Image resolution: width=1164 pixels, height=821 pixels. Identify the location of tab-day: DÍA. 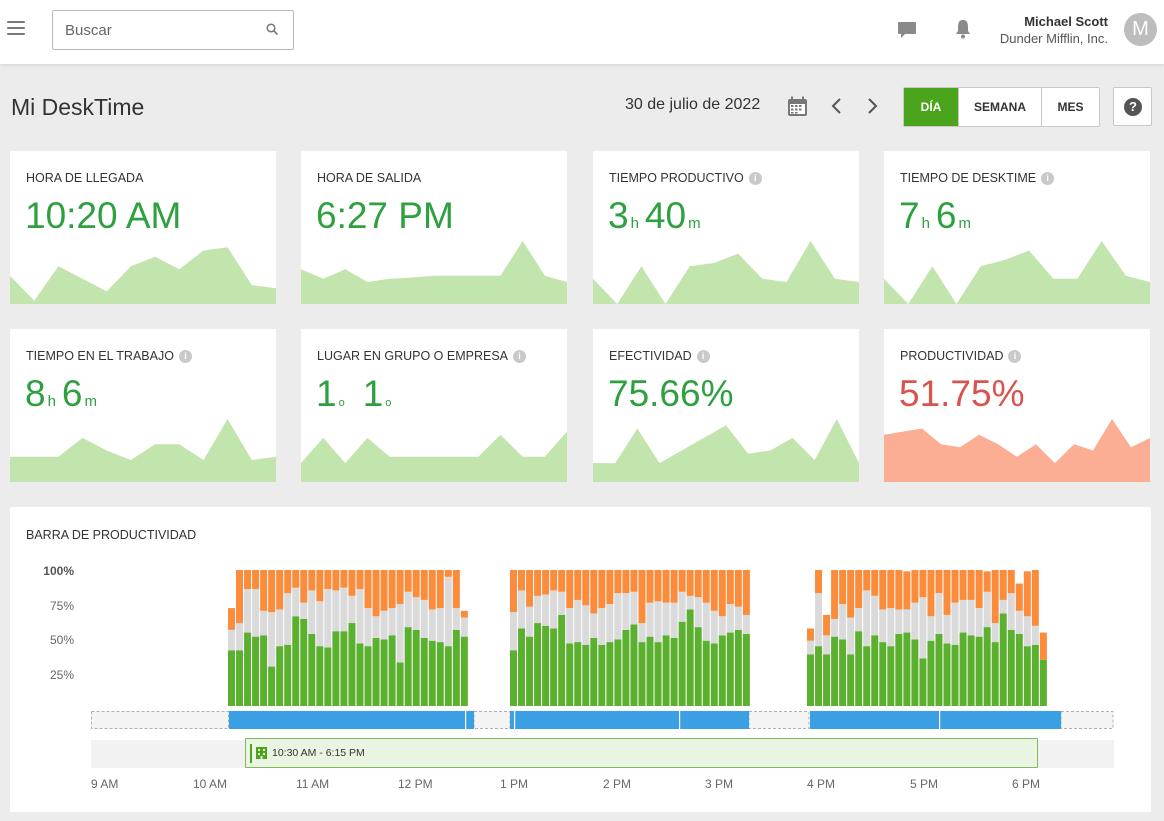
(931, 107).